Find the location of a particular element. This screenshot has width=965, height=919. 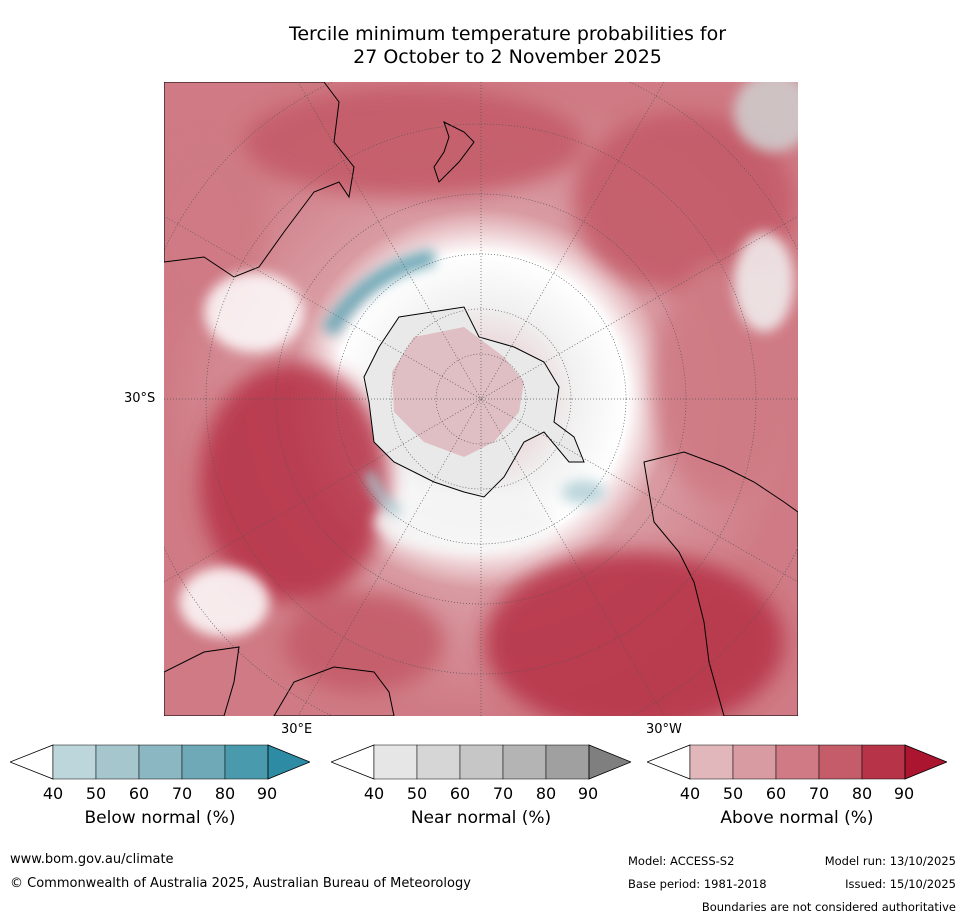

issued-date: Issued: 15/10/2025 is located at coordinates (900, 884).